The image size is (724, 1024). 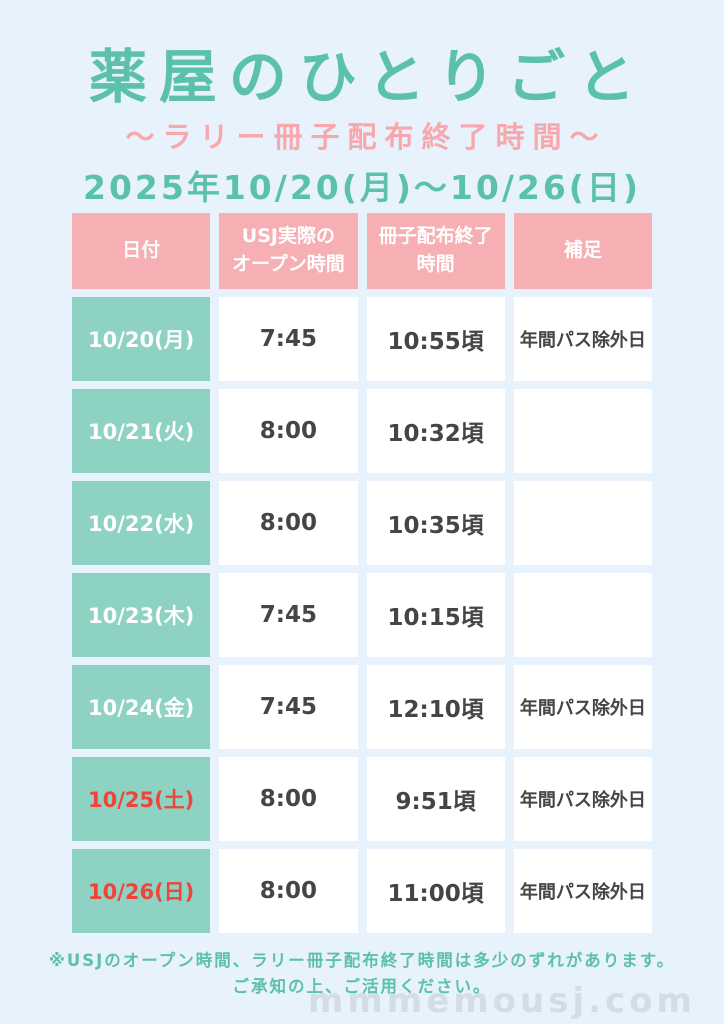 What do you see at coordinates (362, 960) in the screenshot?
I see `footer-note-line1: ※USJのオープン時間、ラリー冊子配布終了時間は多少のずれがあります。` at bounding box center [362, 960].